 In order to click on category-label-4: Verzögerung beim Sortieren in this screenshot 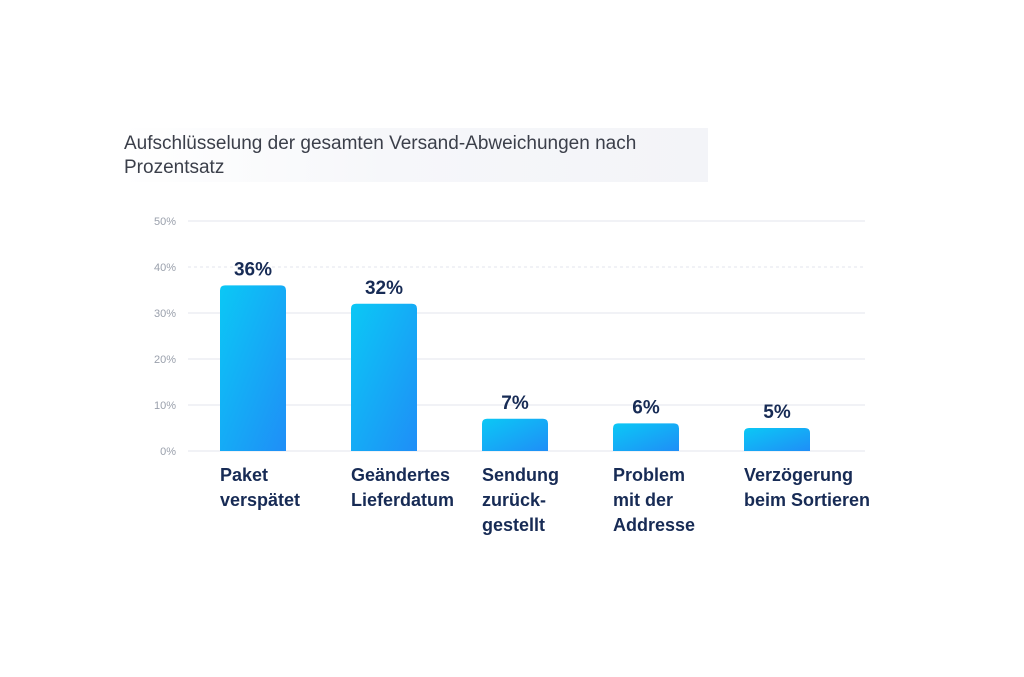, I will do `click(807, 487)`.